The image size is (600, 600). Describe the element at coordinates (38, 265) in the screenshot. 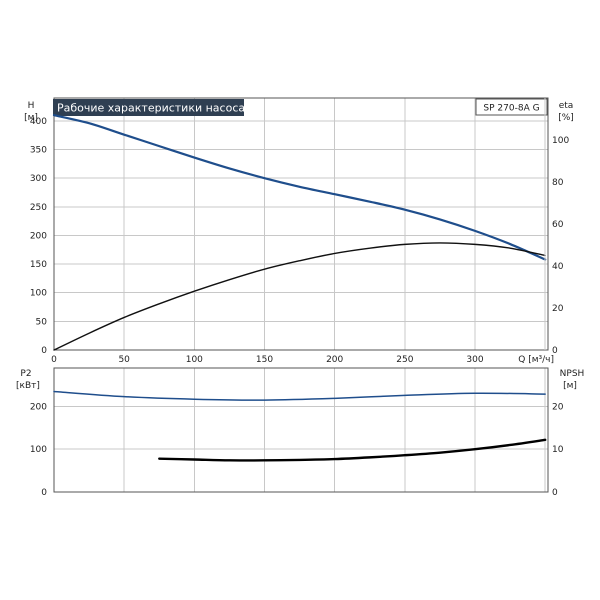

I see `y-left-tick-label: 150` at that location.